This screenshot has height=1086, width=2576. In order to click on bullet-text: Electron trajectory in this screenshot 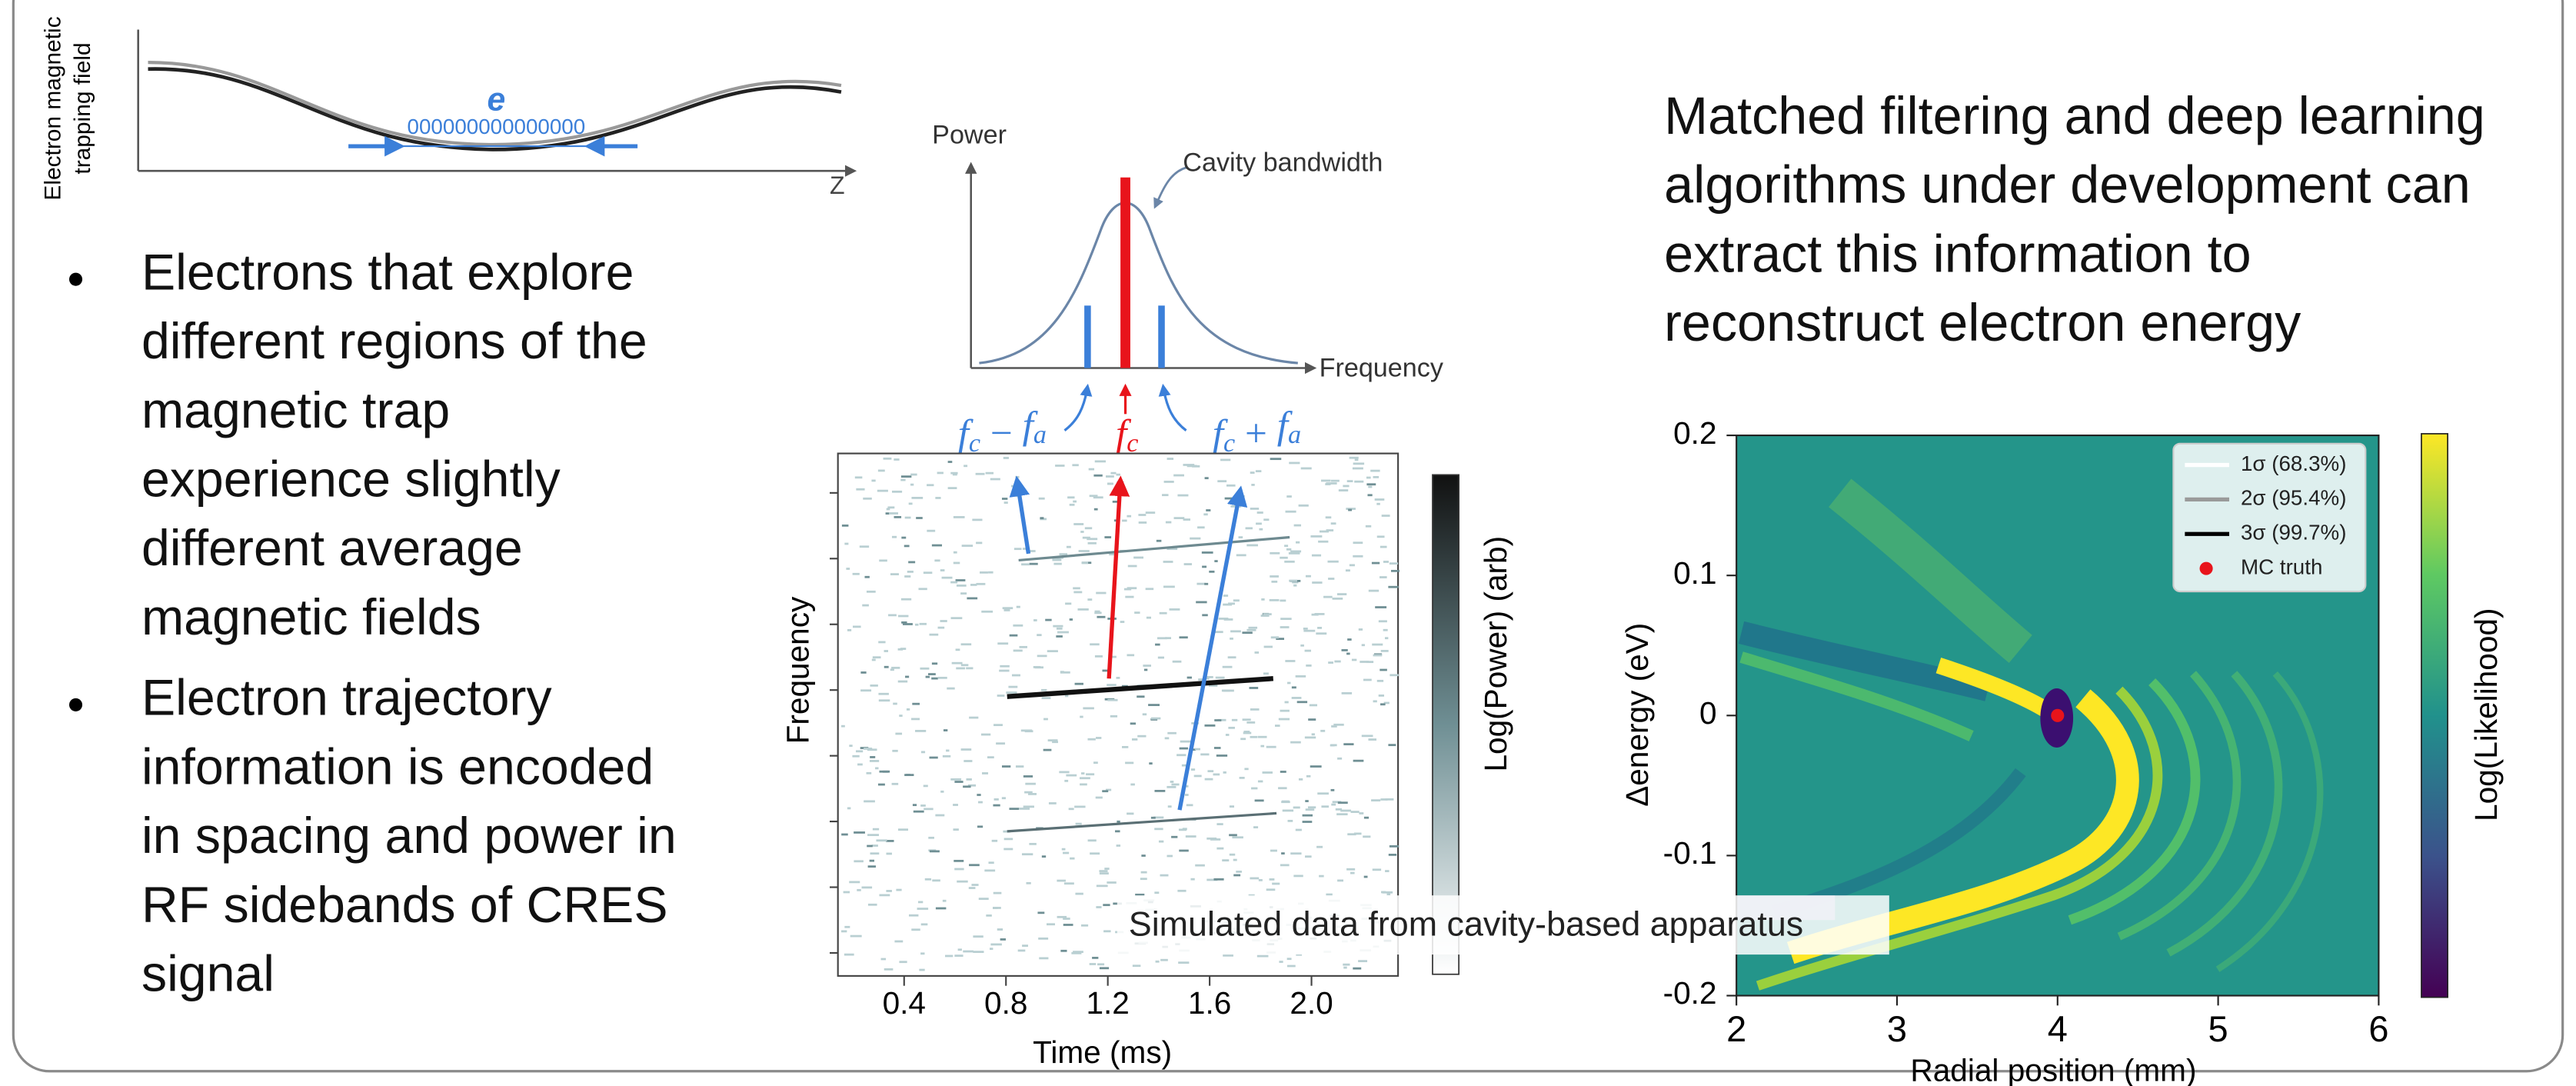, I will do `click(347, 698)`.